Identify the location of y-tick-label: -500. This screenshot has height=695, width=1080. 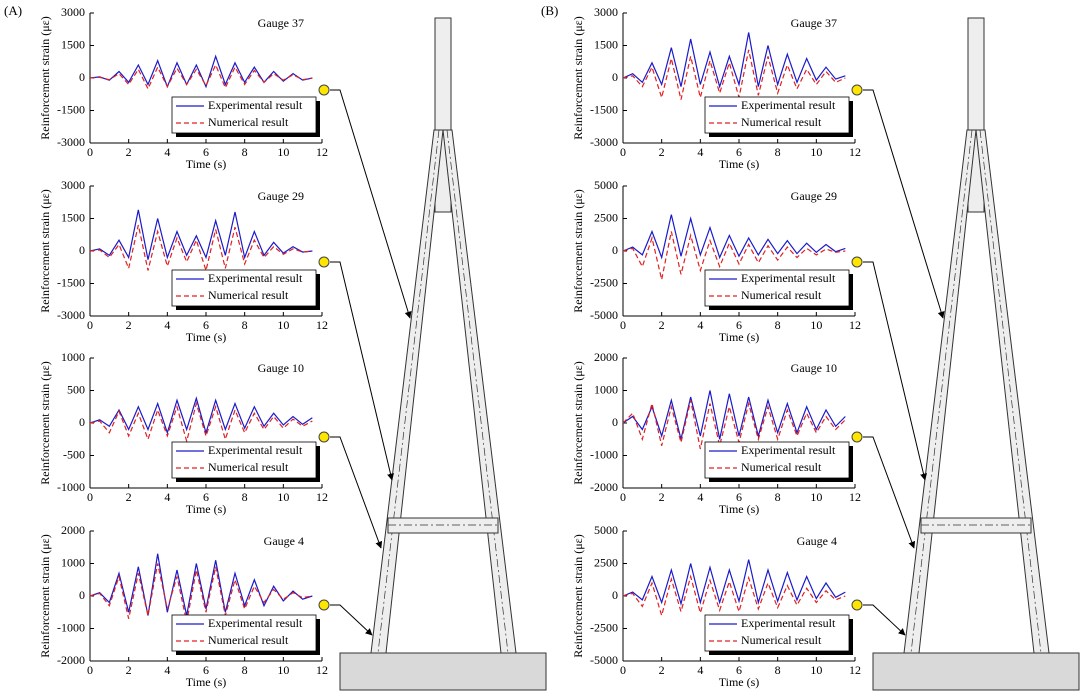
(74, 454).